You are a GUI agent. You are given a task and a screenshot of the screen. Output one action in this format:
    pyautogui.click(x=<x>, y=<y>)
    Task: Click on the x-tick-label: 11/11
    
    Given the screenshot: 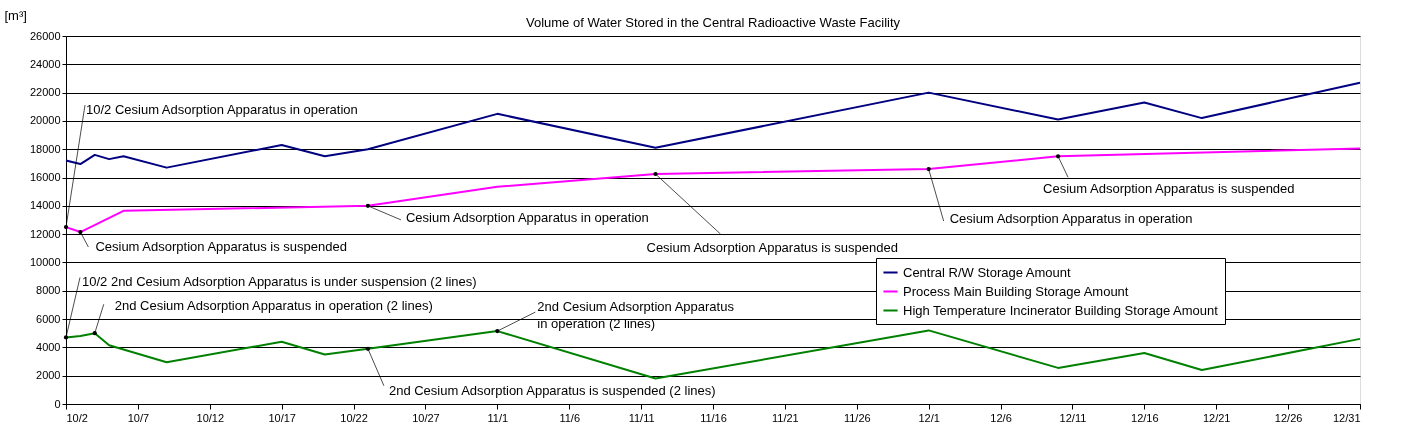 What is the action you would take?
    pyautogui.click(x=641, y=417)
    